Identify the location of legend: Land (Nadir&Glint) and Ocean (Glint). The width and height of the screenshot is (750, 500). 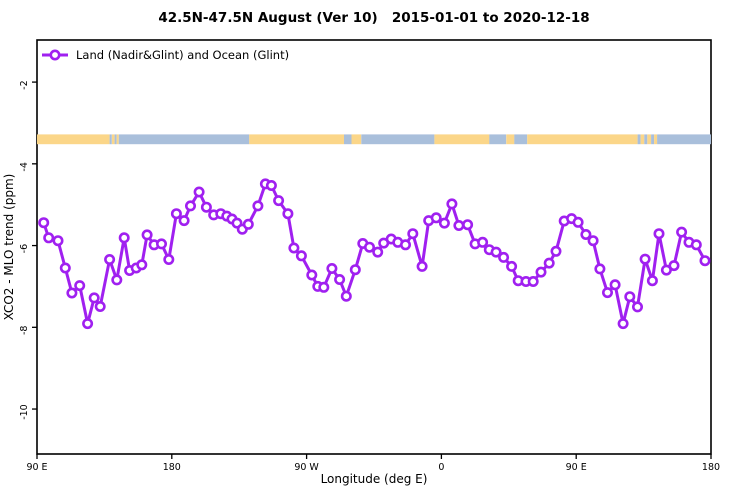
(165, 55).